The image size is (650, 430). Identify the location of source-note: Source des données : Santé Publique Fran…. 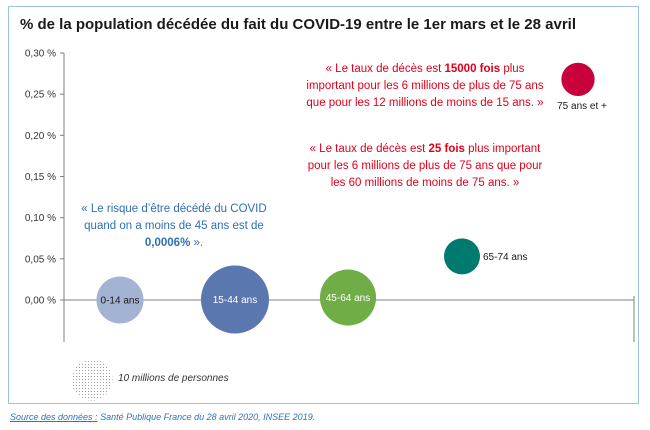
(162, 417).